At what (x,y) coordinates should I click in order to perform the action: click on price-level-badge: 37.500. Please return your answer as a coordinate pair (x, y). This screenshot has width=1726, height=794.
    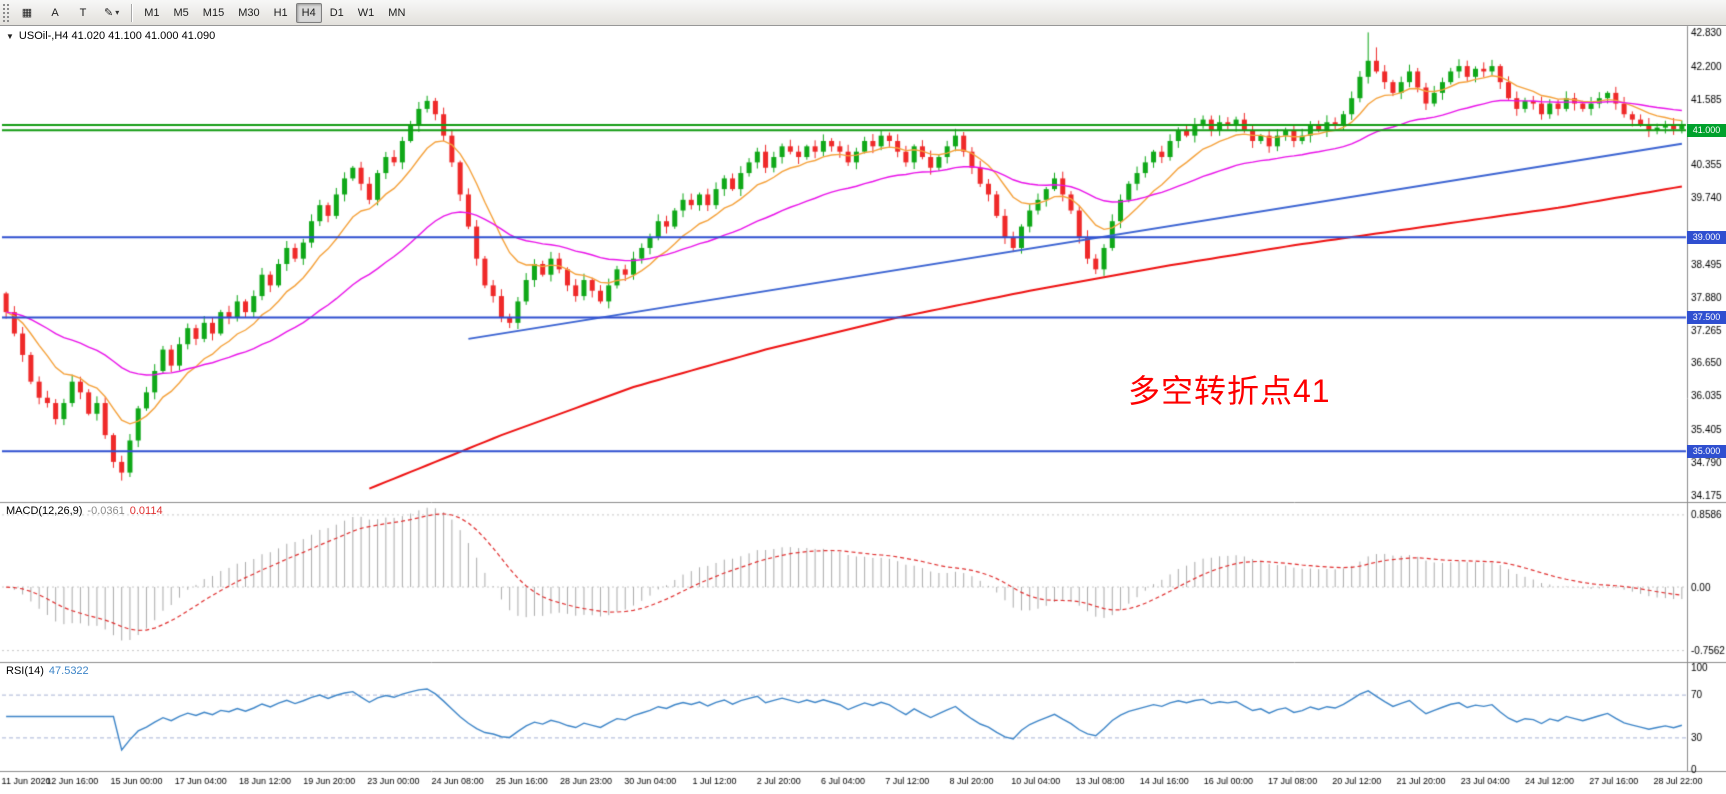
    Looking at the image, I should click on (1706, 317).